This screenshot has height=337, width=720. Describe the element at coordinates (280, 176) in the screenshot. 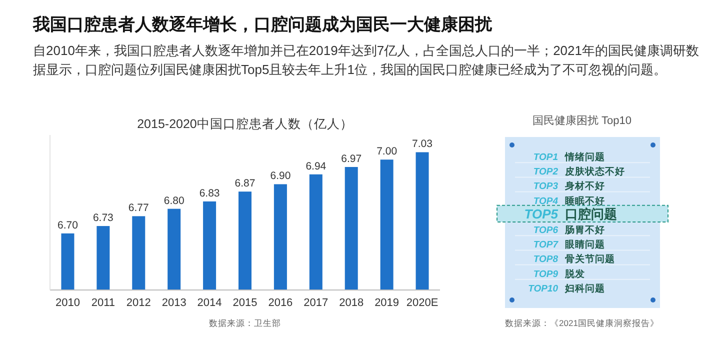

I see `data-label: 6.90` at that location.